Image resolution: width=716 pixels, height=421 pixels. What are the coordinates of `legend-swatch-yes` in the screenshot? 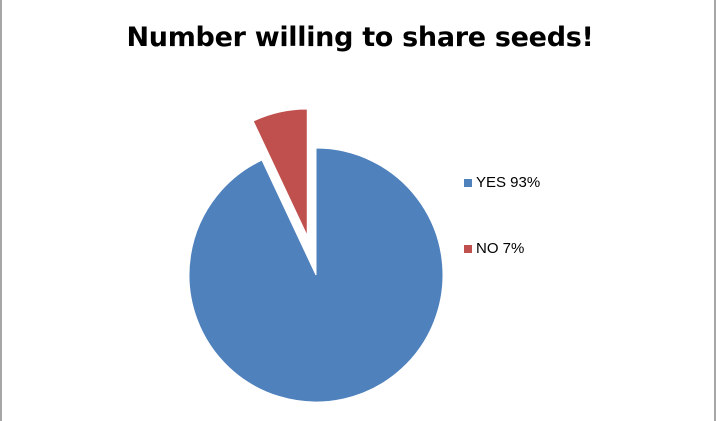 It's located at (468, 182).